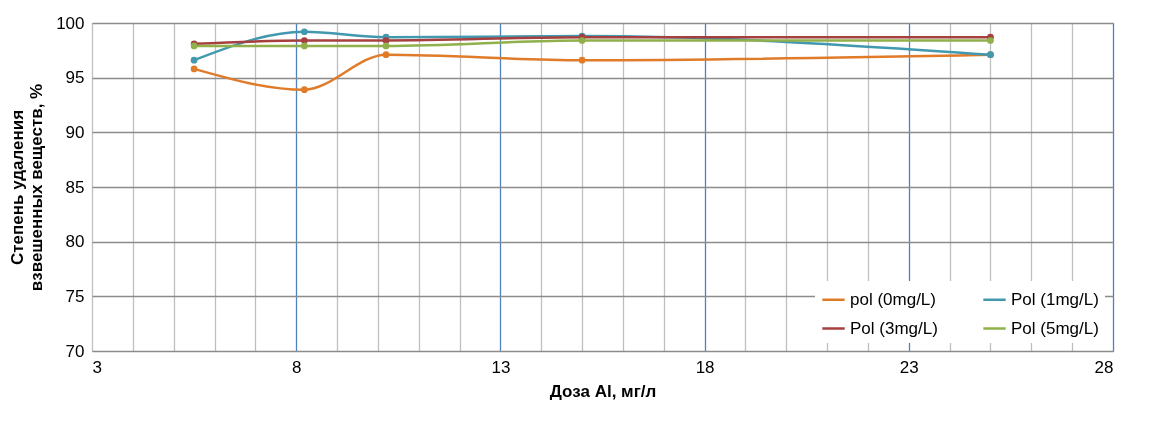 This screenshot has height=427, width=1159. I want to click on x-tick-label: 8, so click(296, 367).